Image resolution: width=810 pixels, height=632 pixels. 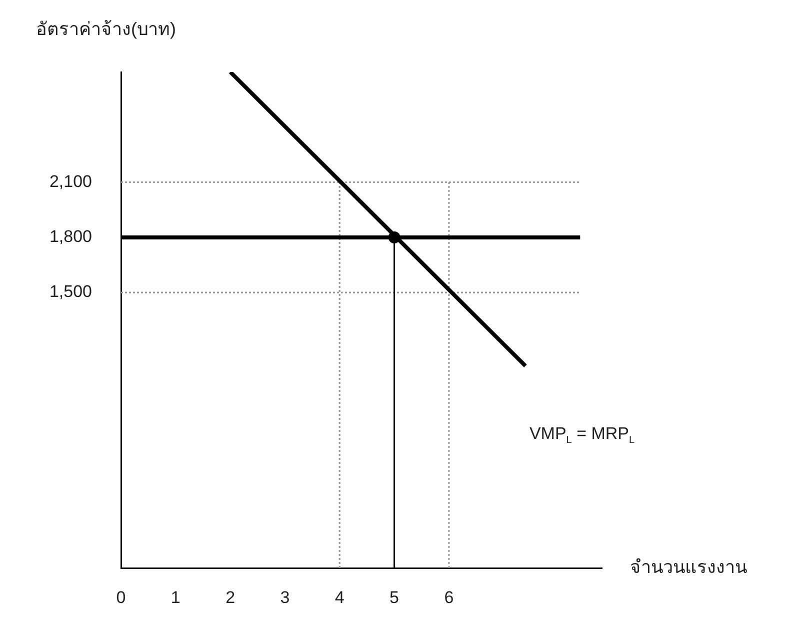 What do you see at coordinates (70, 236) in the screenshot?
I see `y-tick-label: 1,800` at bounding box center [70, 236].